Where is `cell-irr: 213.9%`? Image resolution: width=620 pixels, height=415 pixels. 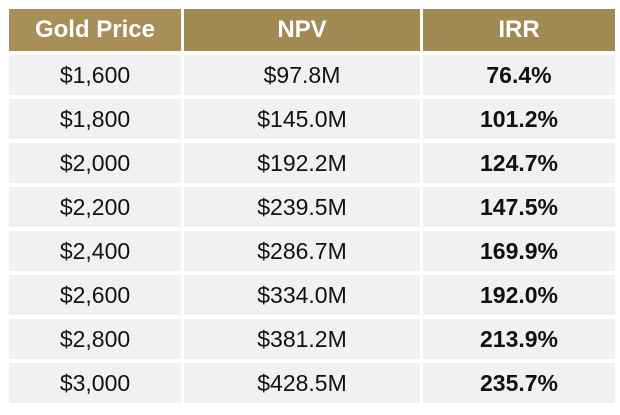
cell-irr: 213.9% is located at coordinates (519, 339).